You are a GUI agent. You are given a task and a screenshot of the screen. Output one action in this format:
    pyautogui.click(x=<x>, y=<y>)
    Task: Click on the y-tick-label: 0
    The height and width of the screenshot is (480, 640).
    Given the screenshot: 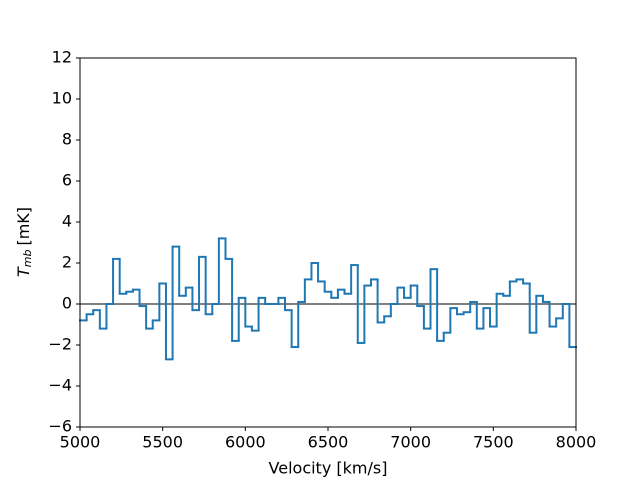 What is the action you would take?
    pyautogui.click(x=67, y=303)
    